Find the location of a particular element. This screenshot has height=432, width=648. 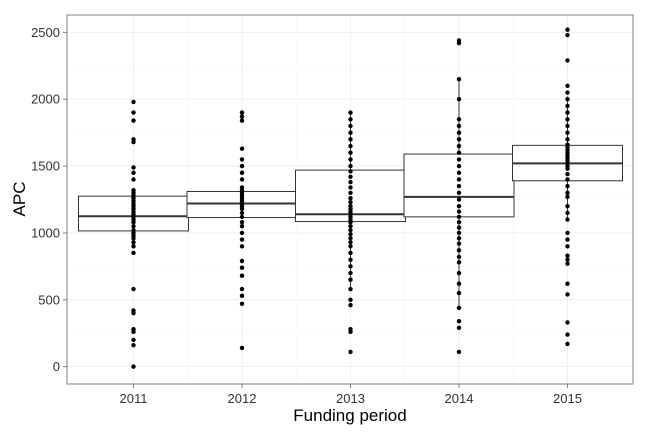

x-axis-title: Funding period is located at coordinates (349, 415).